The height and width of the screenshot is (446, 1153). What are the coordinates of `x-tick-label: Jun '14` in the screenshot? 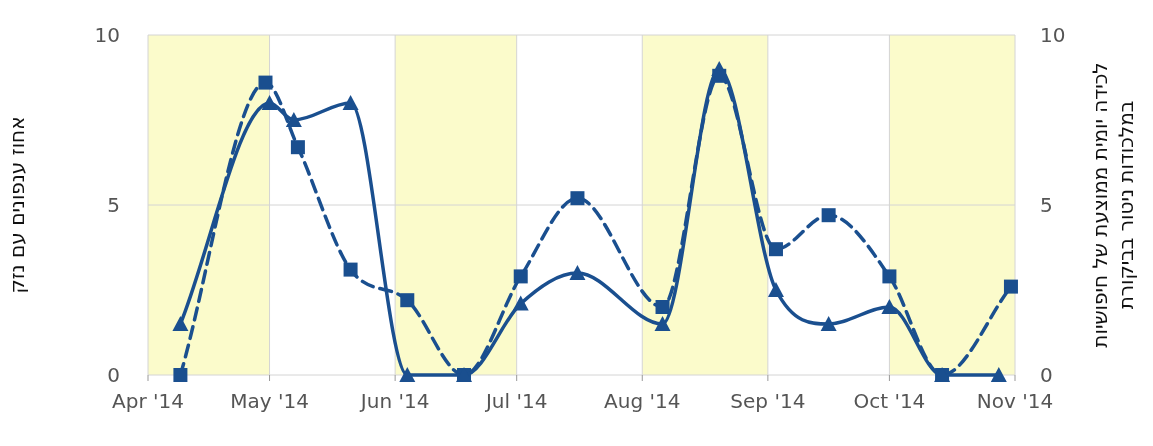 It's located at (394, 401).